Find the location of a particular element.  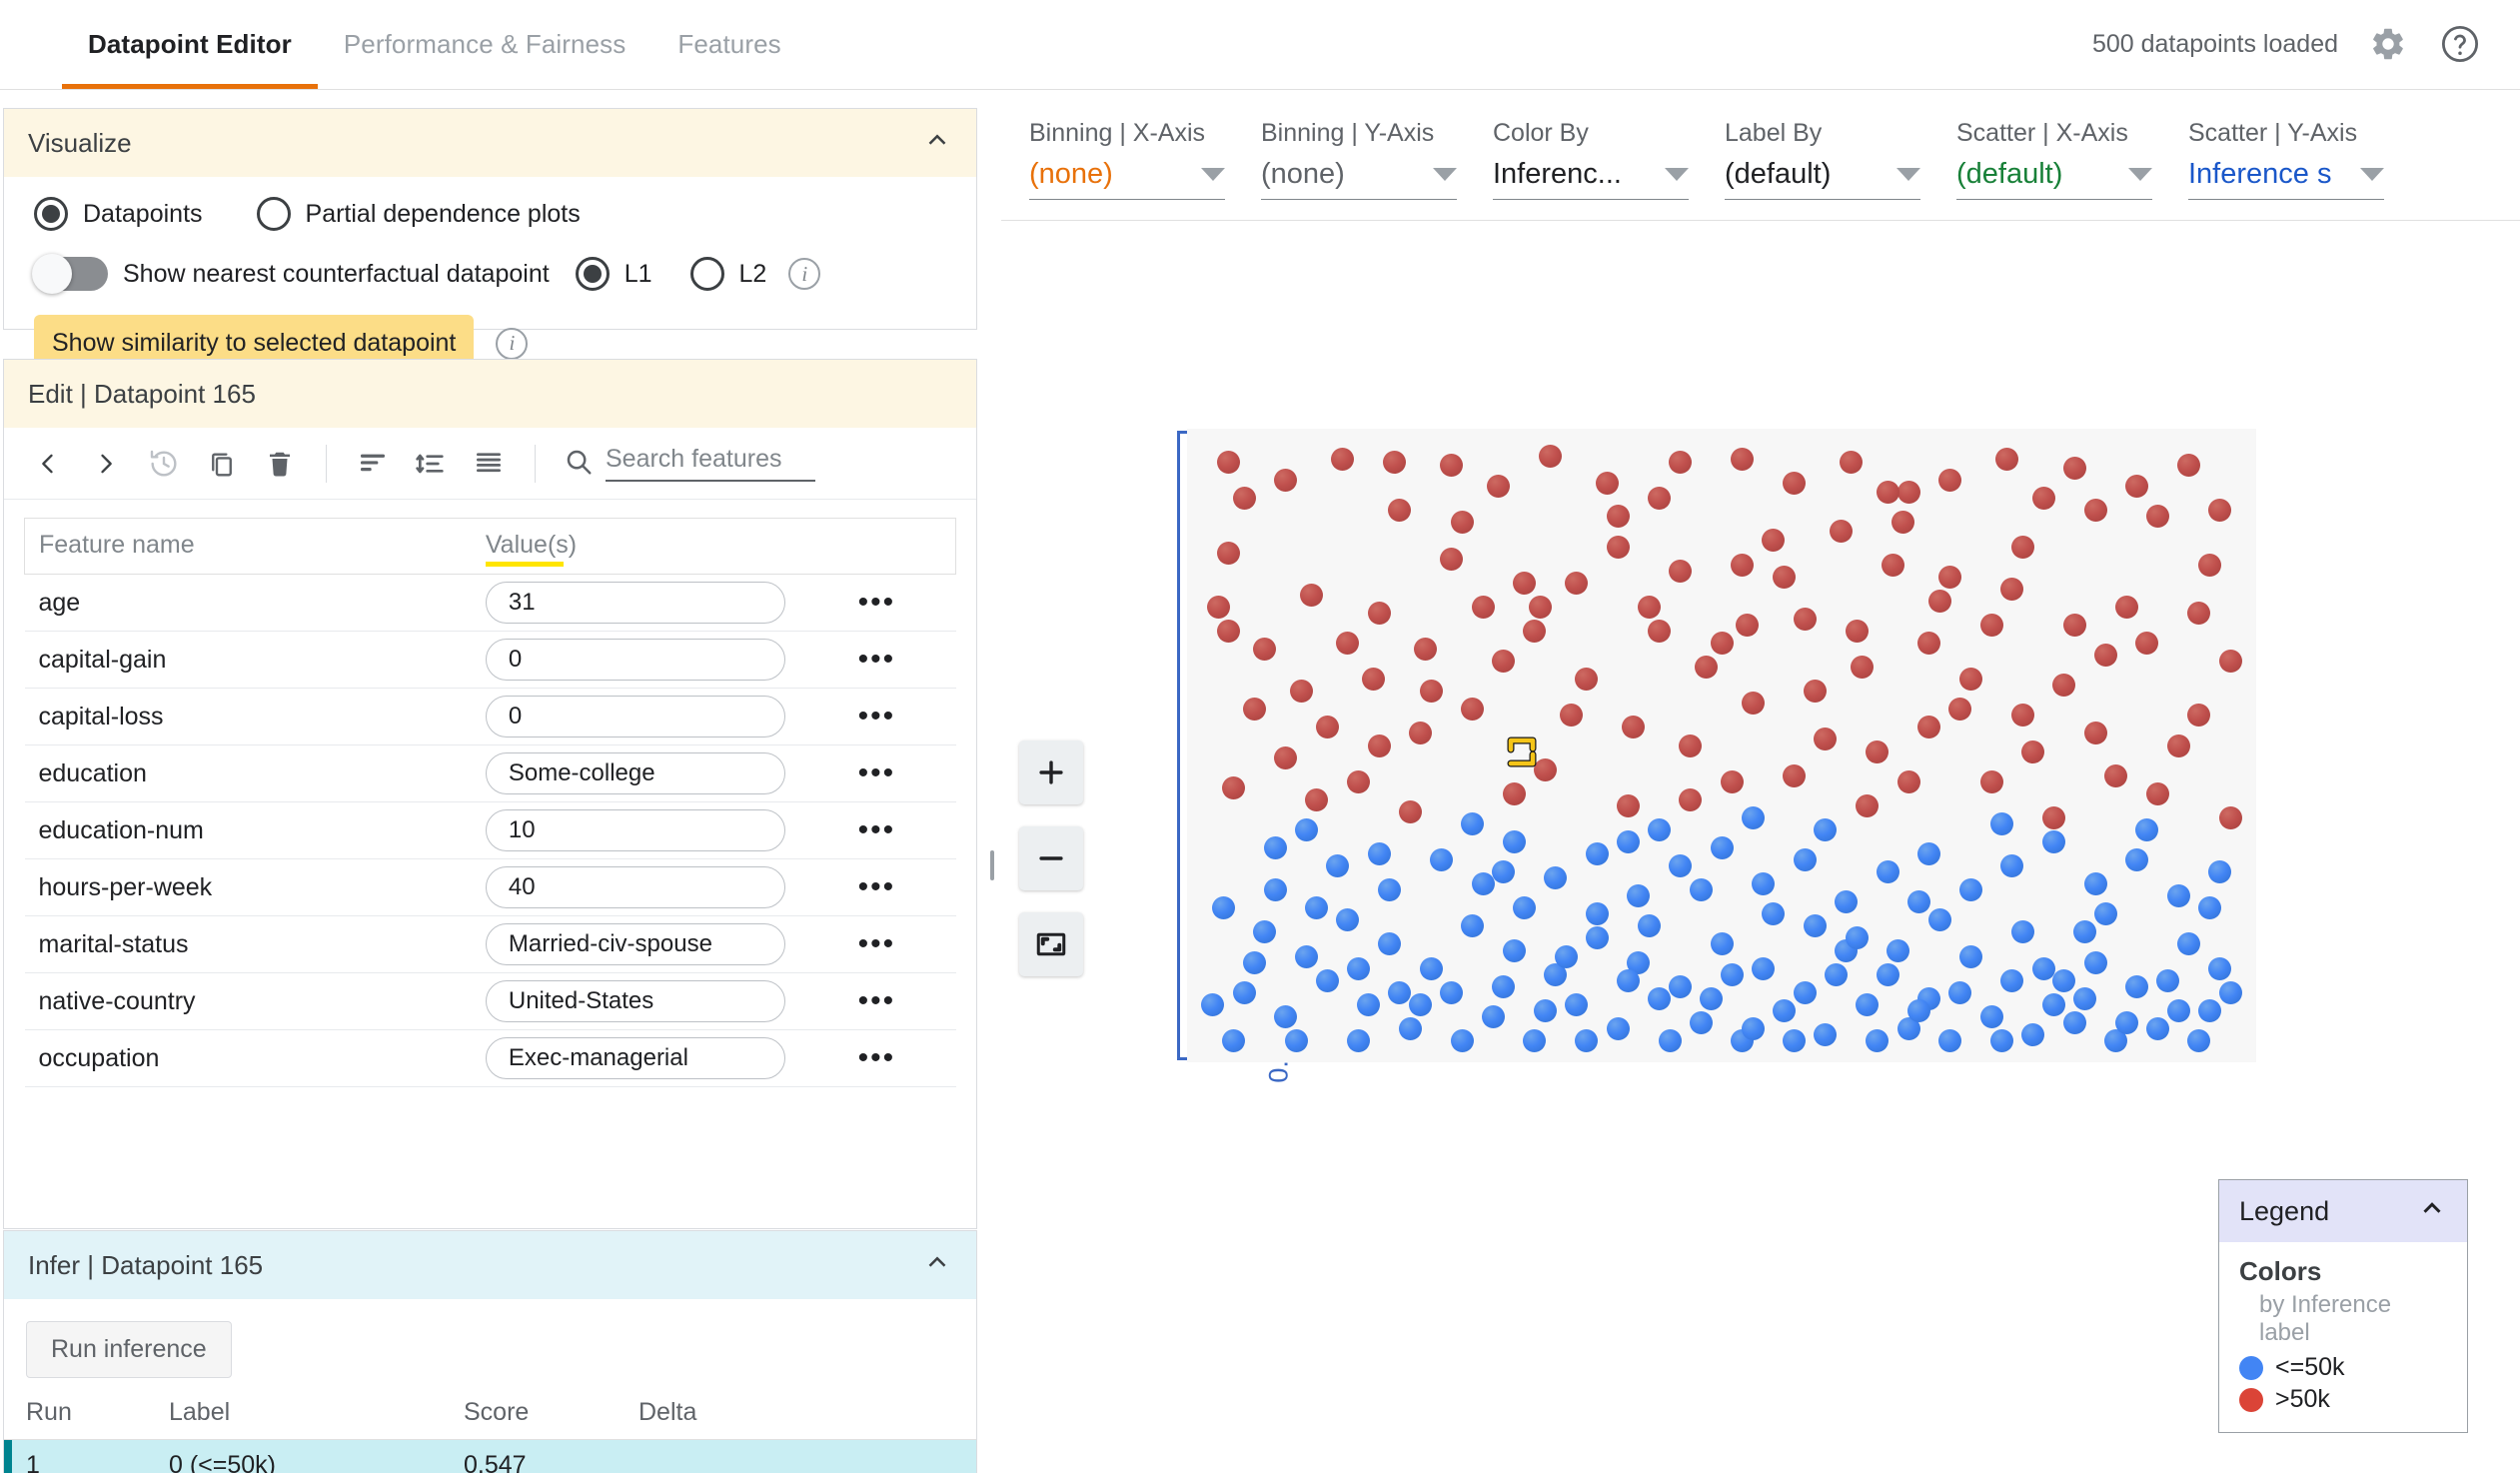

label-by-select: (default) is located at coordinates (1822, 179).